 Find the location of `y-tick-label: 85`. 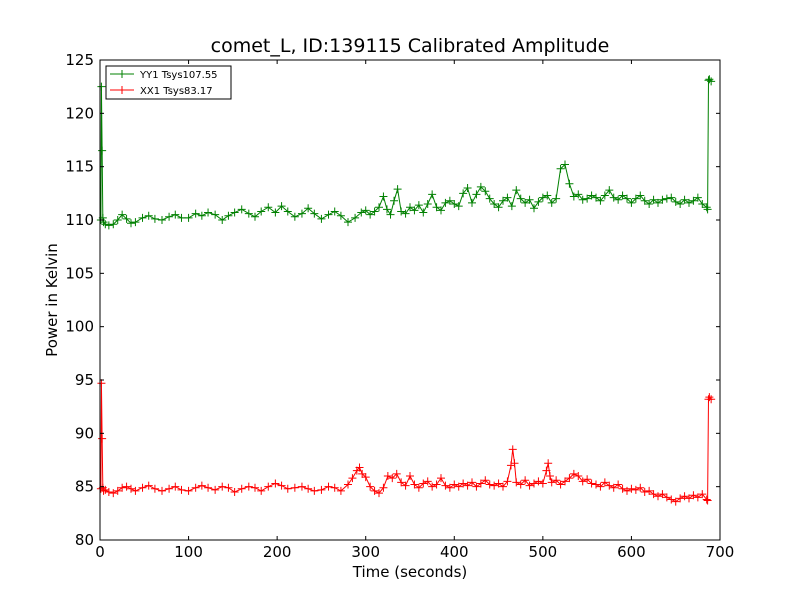

y-tick-label: 85 is located at coordinates (84, 487).